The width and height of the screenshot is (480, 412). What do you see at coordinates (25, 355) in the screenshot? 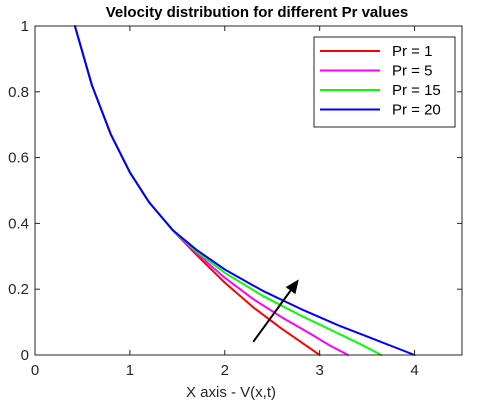
I see `y-tick-label: 0` at bounding box center [25, 355].